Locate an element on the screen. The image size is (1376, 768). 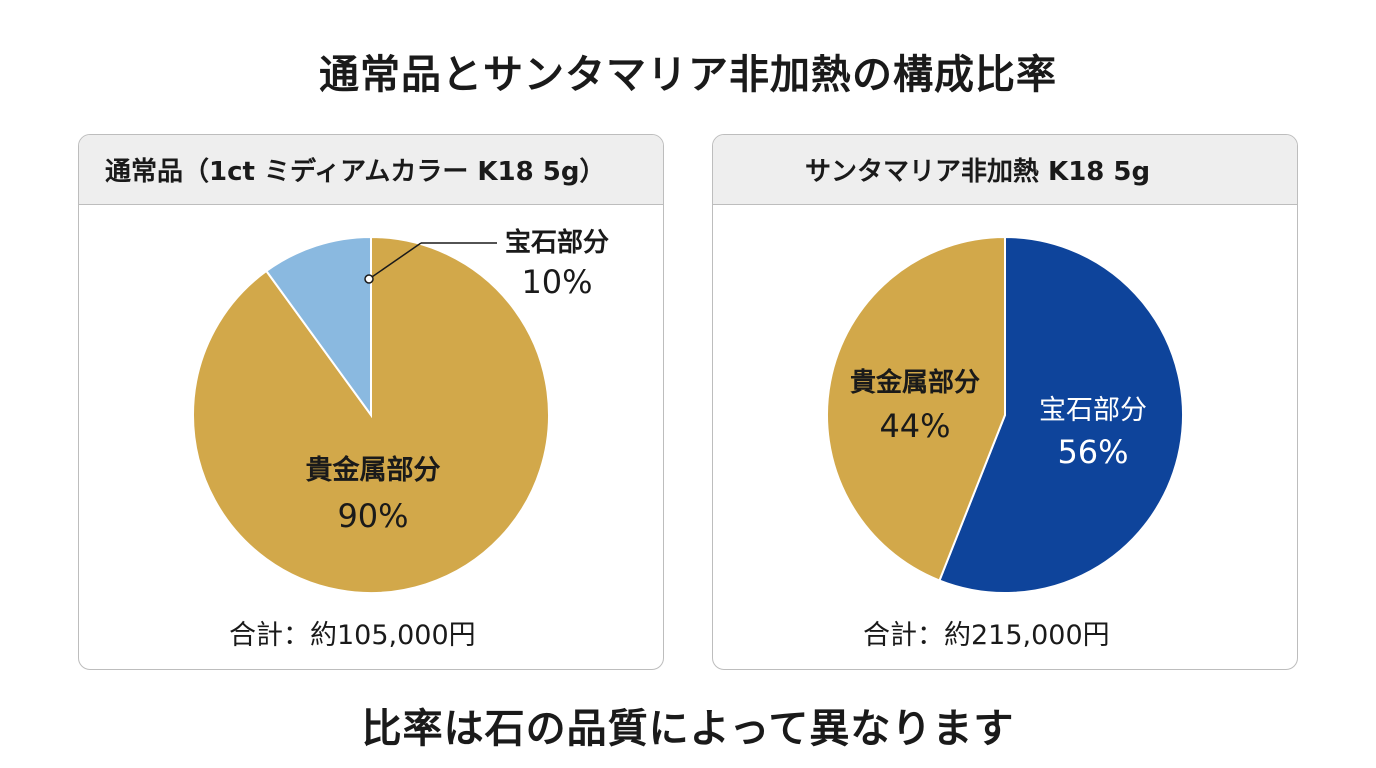
pie-chart-regular: 宝石部分 10% 貴金属部分 90% is located at coordinates (400, 410).